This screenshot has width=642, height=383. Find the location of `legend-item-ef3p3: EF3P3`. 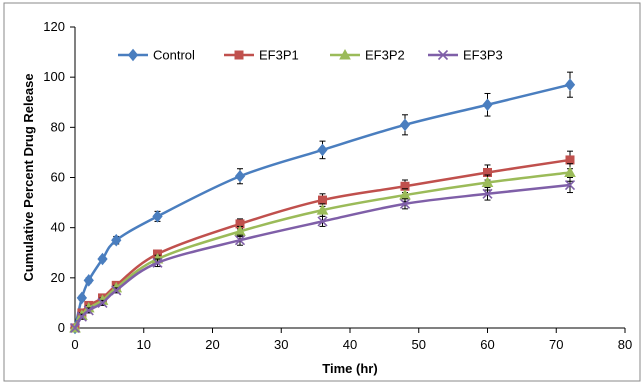

legend-item-ef3p3: EF3P3 is located at coordinates (465, 55).